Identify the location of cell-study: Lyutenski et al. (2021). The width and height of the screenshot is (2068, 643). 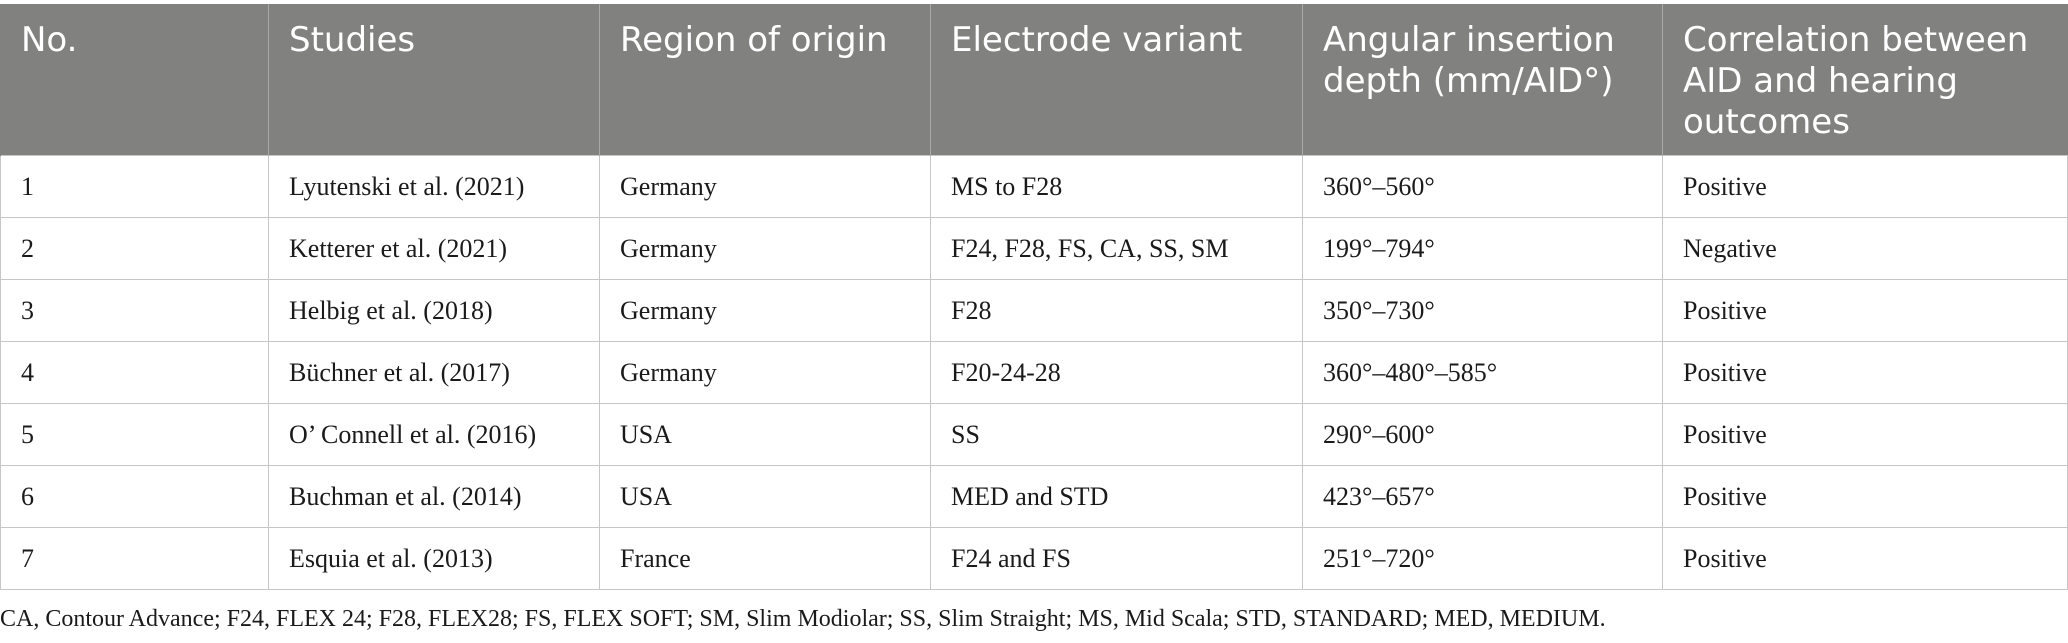
(434, 186).